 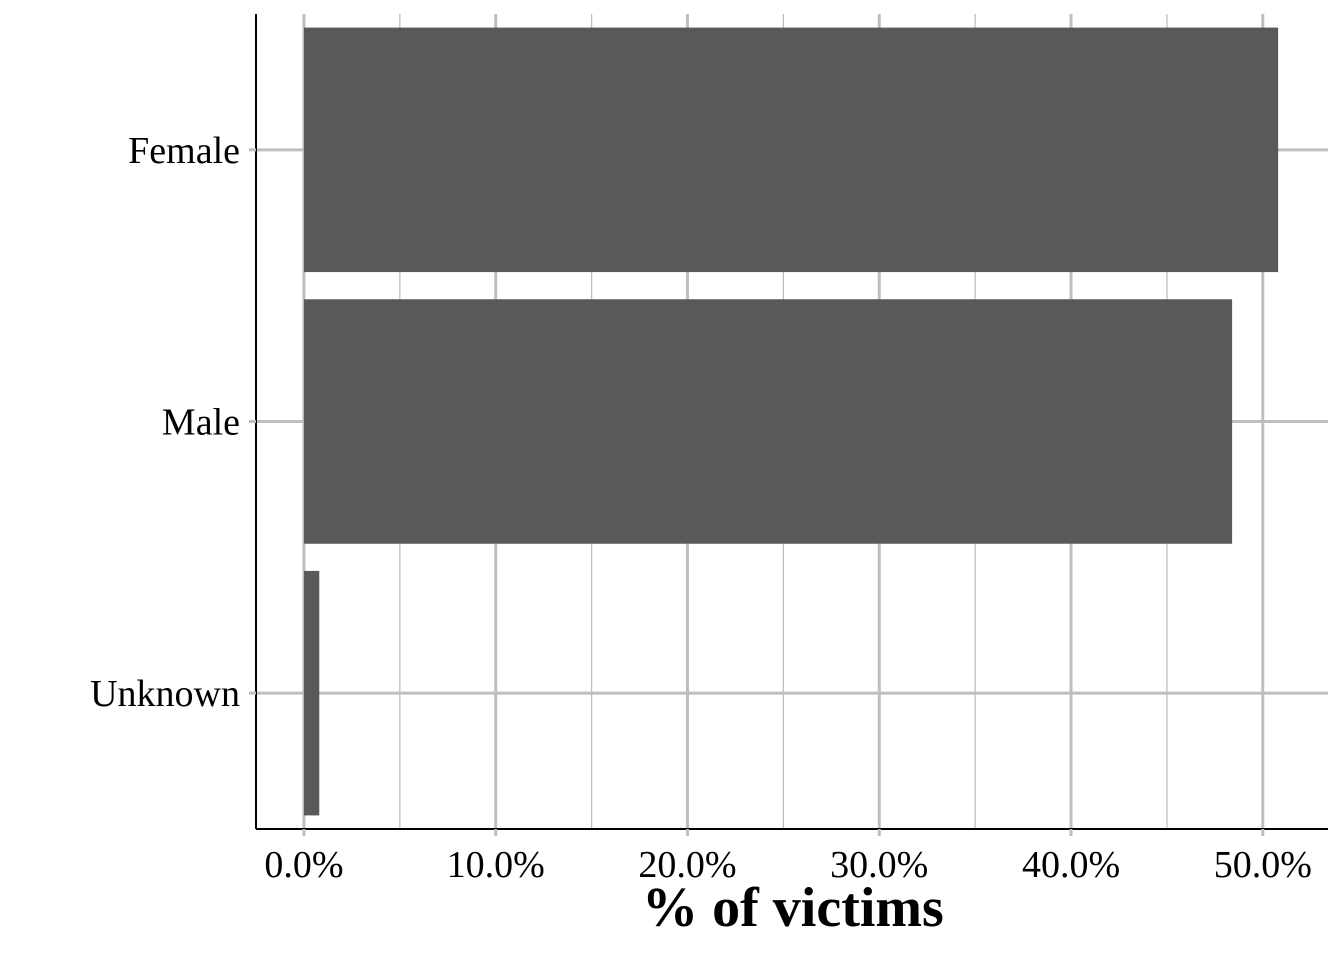 What do you see at coordinates (1263, 865) in the screenshot?
I see `x-tick-label: 50.0%` at bounding box center [1263, 865].